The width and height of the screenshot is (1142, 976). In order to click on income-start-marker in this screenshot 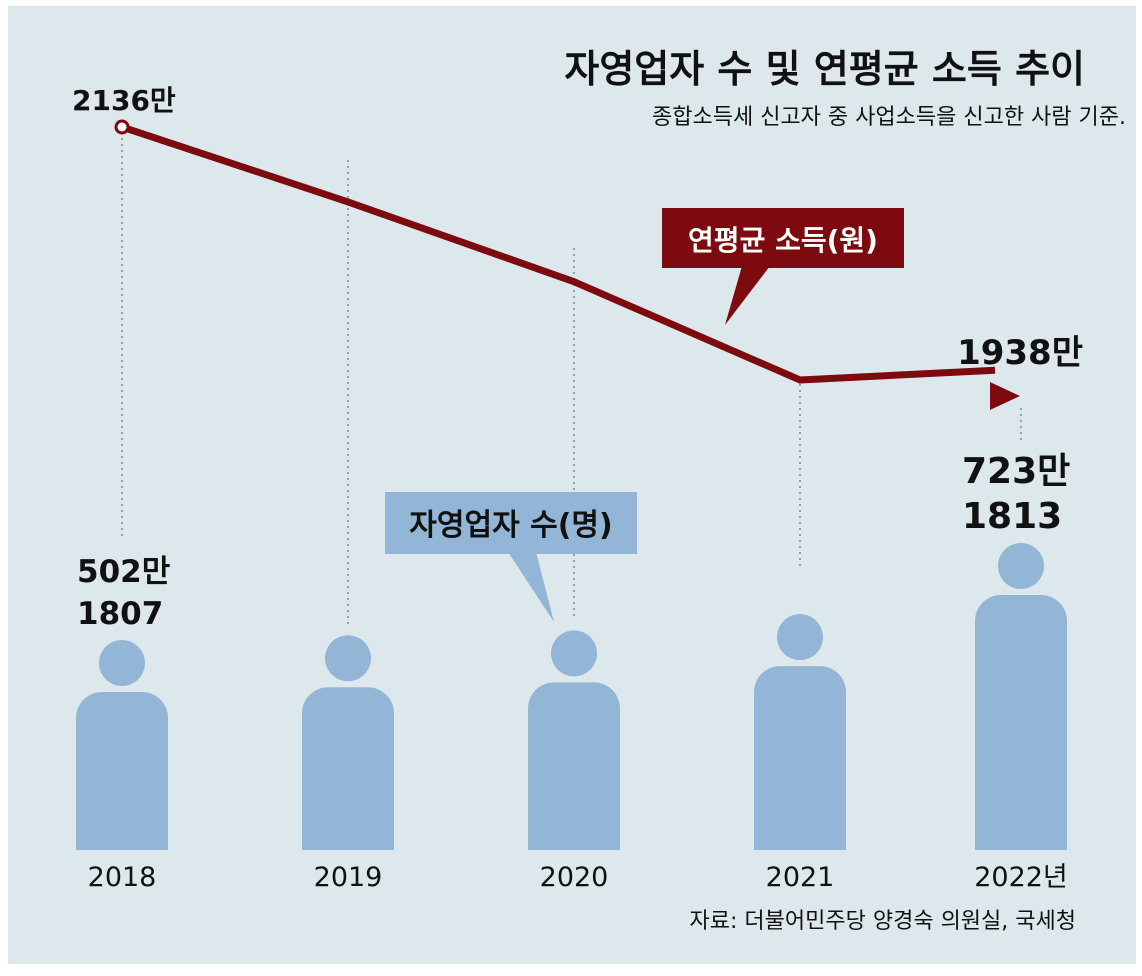, I will do `click(122, 127)`.